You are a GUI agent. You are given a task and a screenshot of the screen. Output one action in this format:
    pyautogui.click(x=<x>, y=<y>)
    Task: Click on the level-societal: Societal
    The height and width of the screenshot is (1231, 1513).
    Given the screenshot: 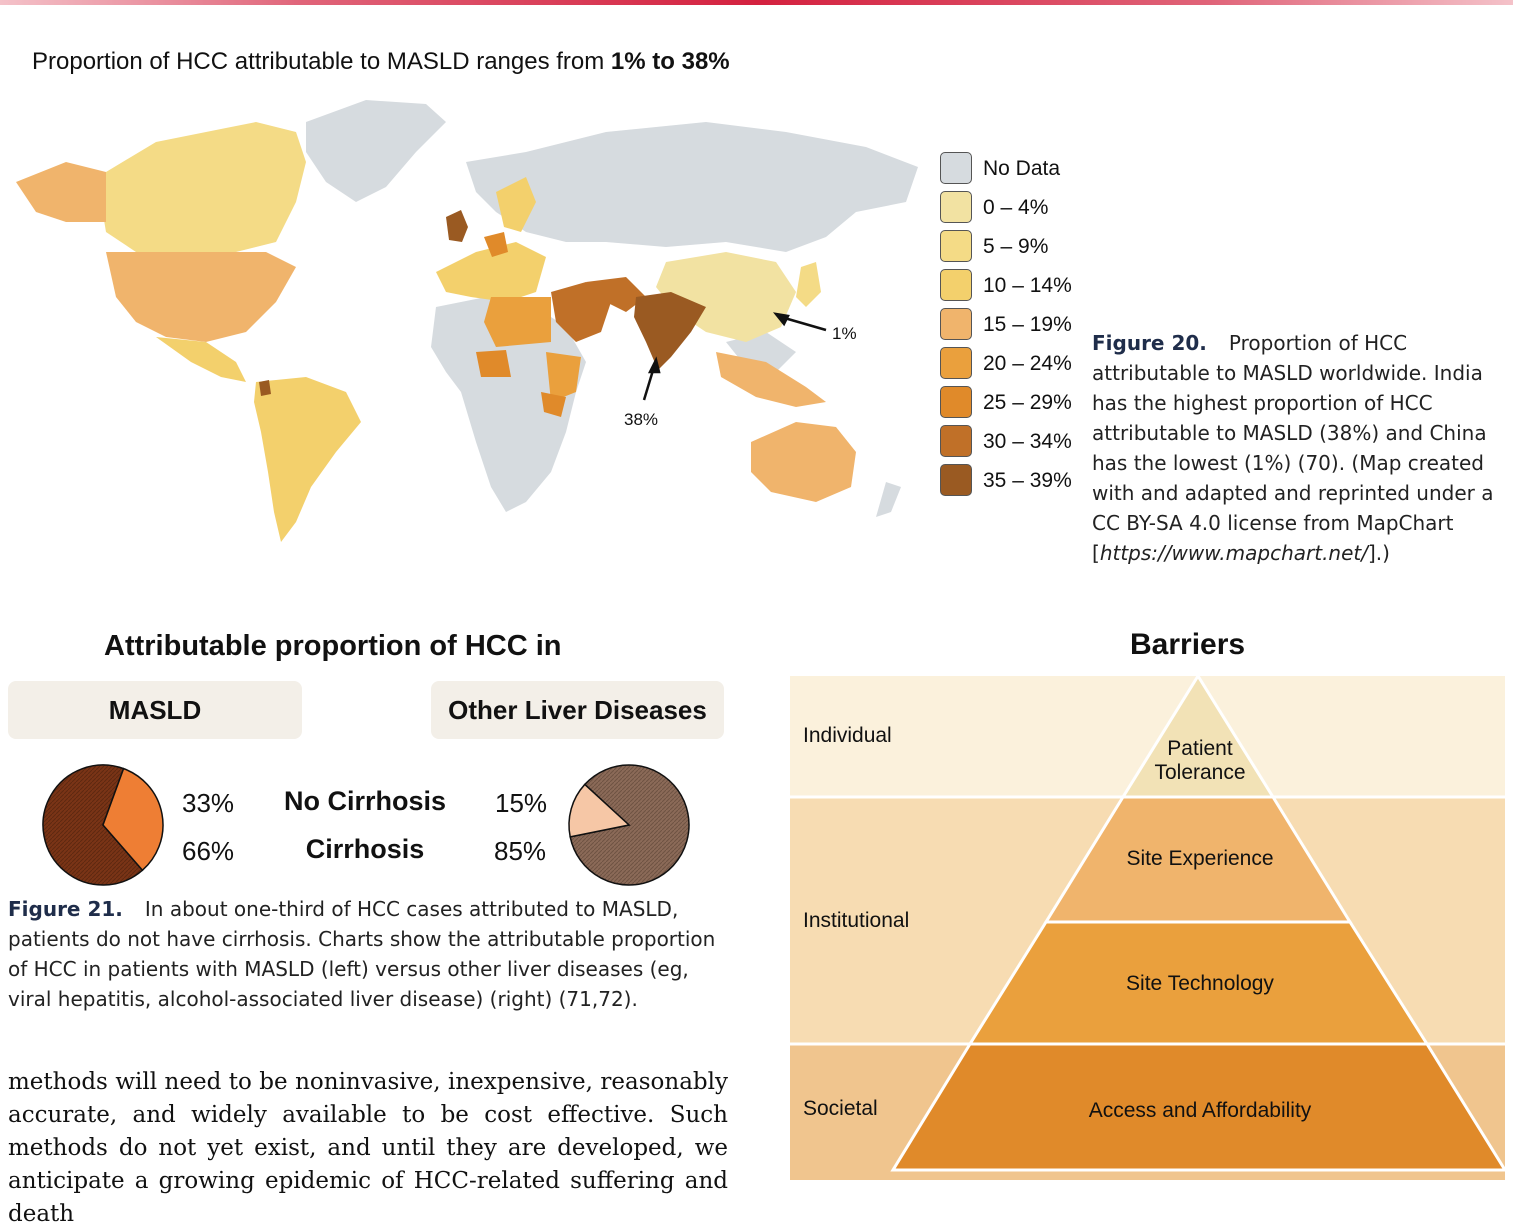 What is the action you would take?
    pyautogui.click(x=840, y=1108)
    